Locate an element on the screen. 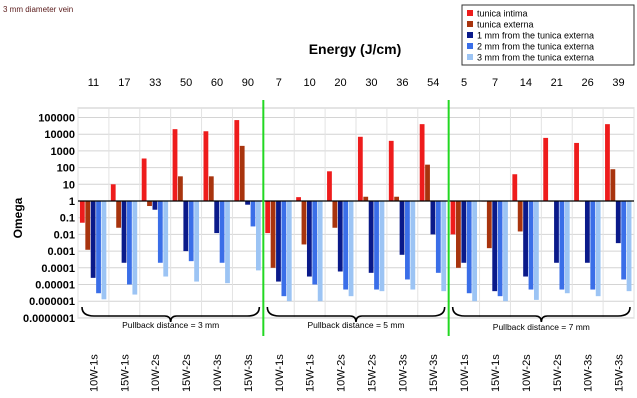 This screenshot has width=637, height=398. energy-label: 54 is located at coordinates (433, 83).